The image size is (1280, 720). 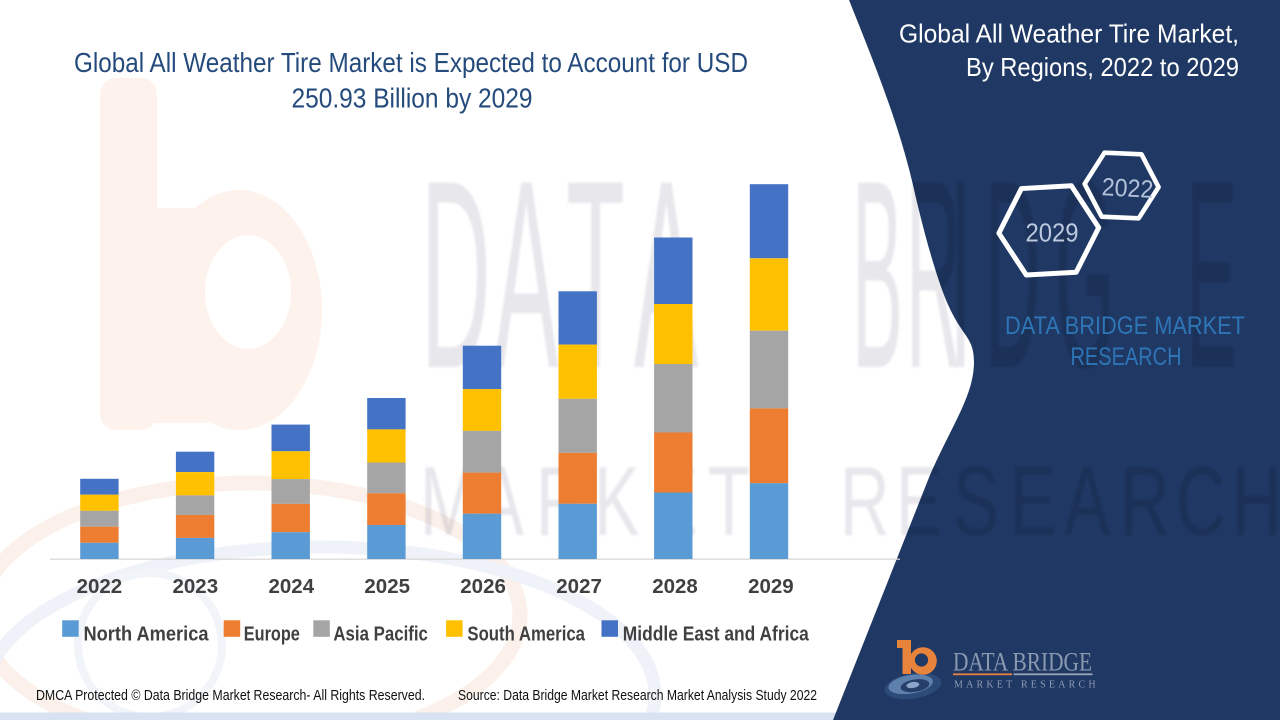 What do you see at coordinates (1022, 662) in the screenshot?
I see `svg-text: DATA BRIDGE` at bounding box center [1022, 662].